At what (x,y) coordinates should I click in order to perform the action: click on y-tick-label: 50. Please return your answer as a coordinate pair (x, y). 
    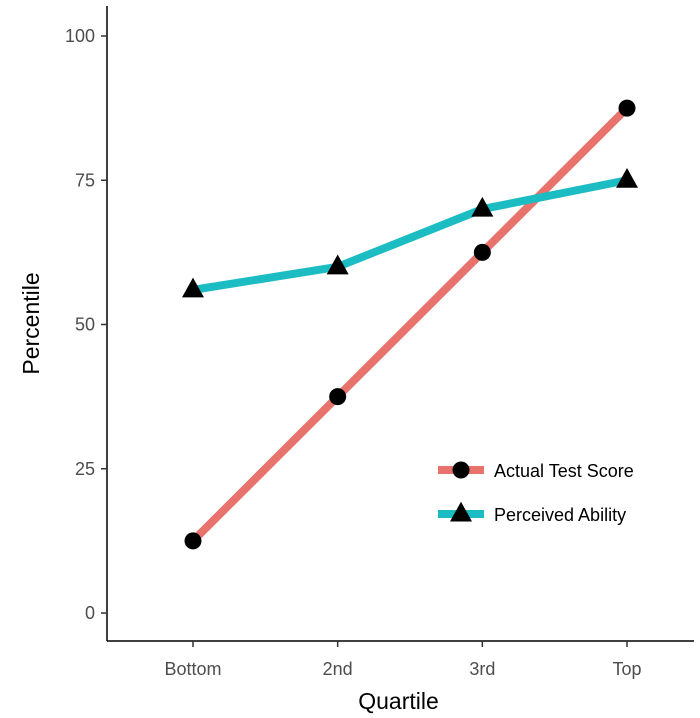
    Looking at the image, I should click on (85, 325).